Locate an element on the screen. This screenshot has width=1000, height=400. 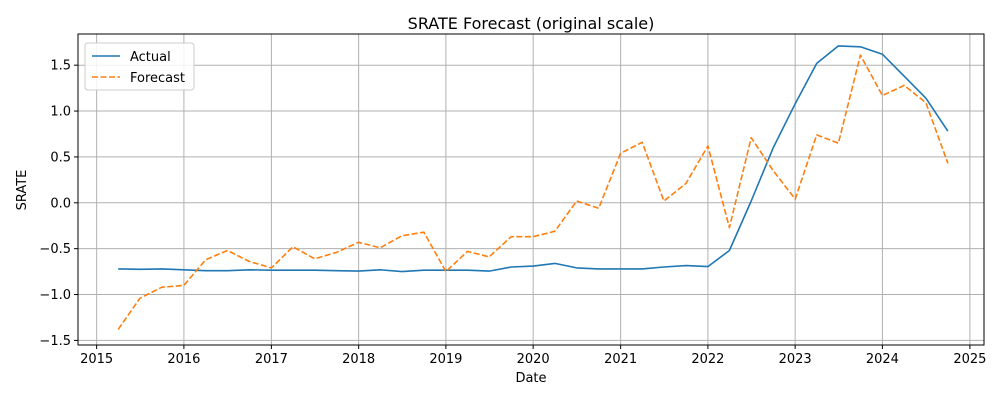
y-tick-label: 1.0 is located at coordinates (60, 112).